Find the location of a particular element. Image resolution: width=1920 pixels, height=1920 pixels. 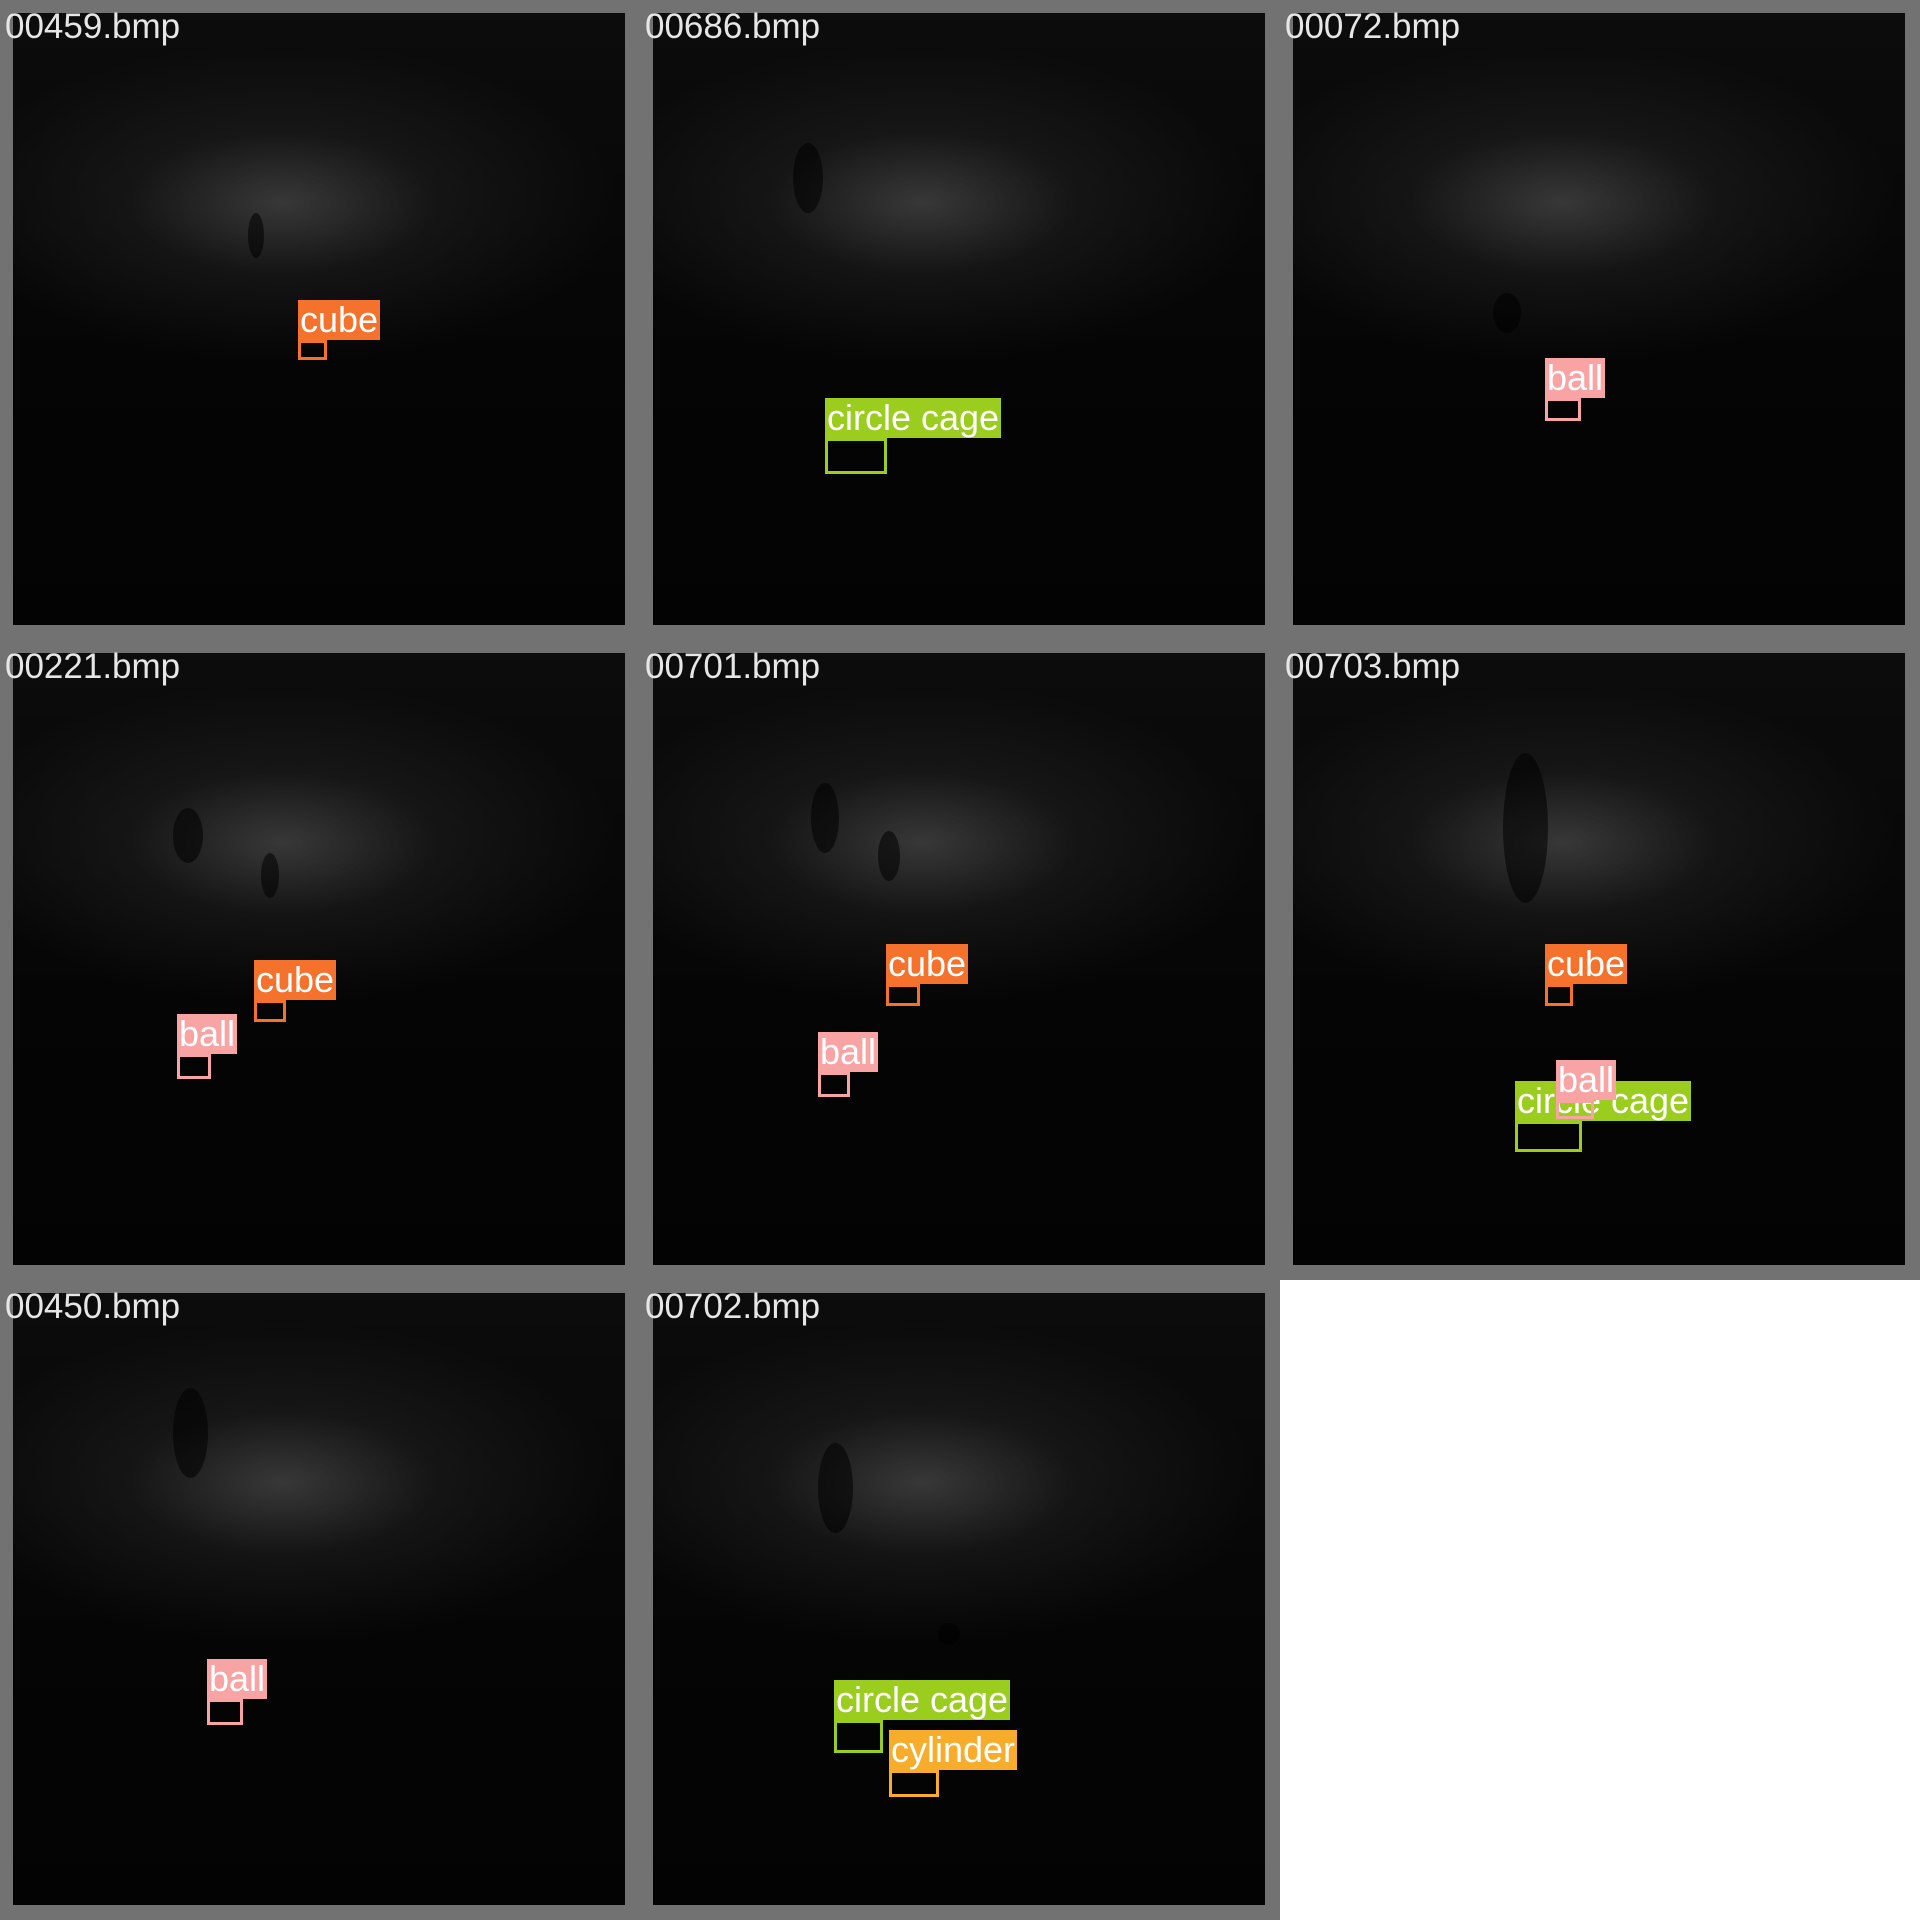

image-tile: 00072.bmp ball is located at coordinates (1600, 320).